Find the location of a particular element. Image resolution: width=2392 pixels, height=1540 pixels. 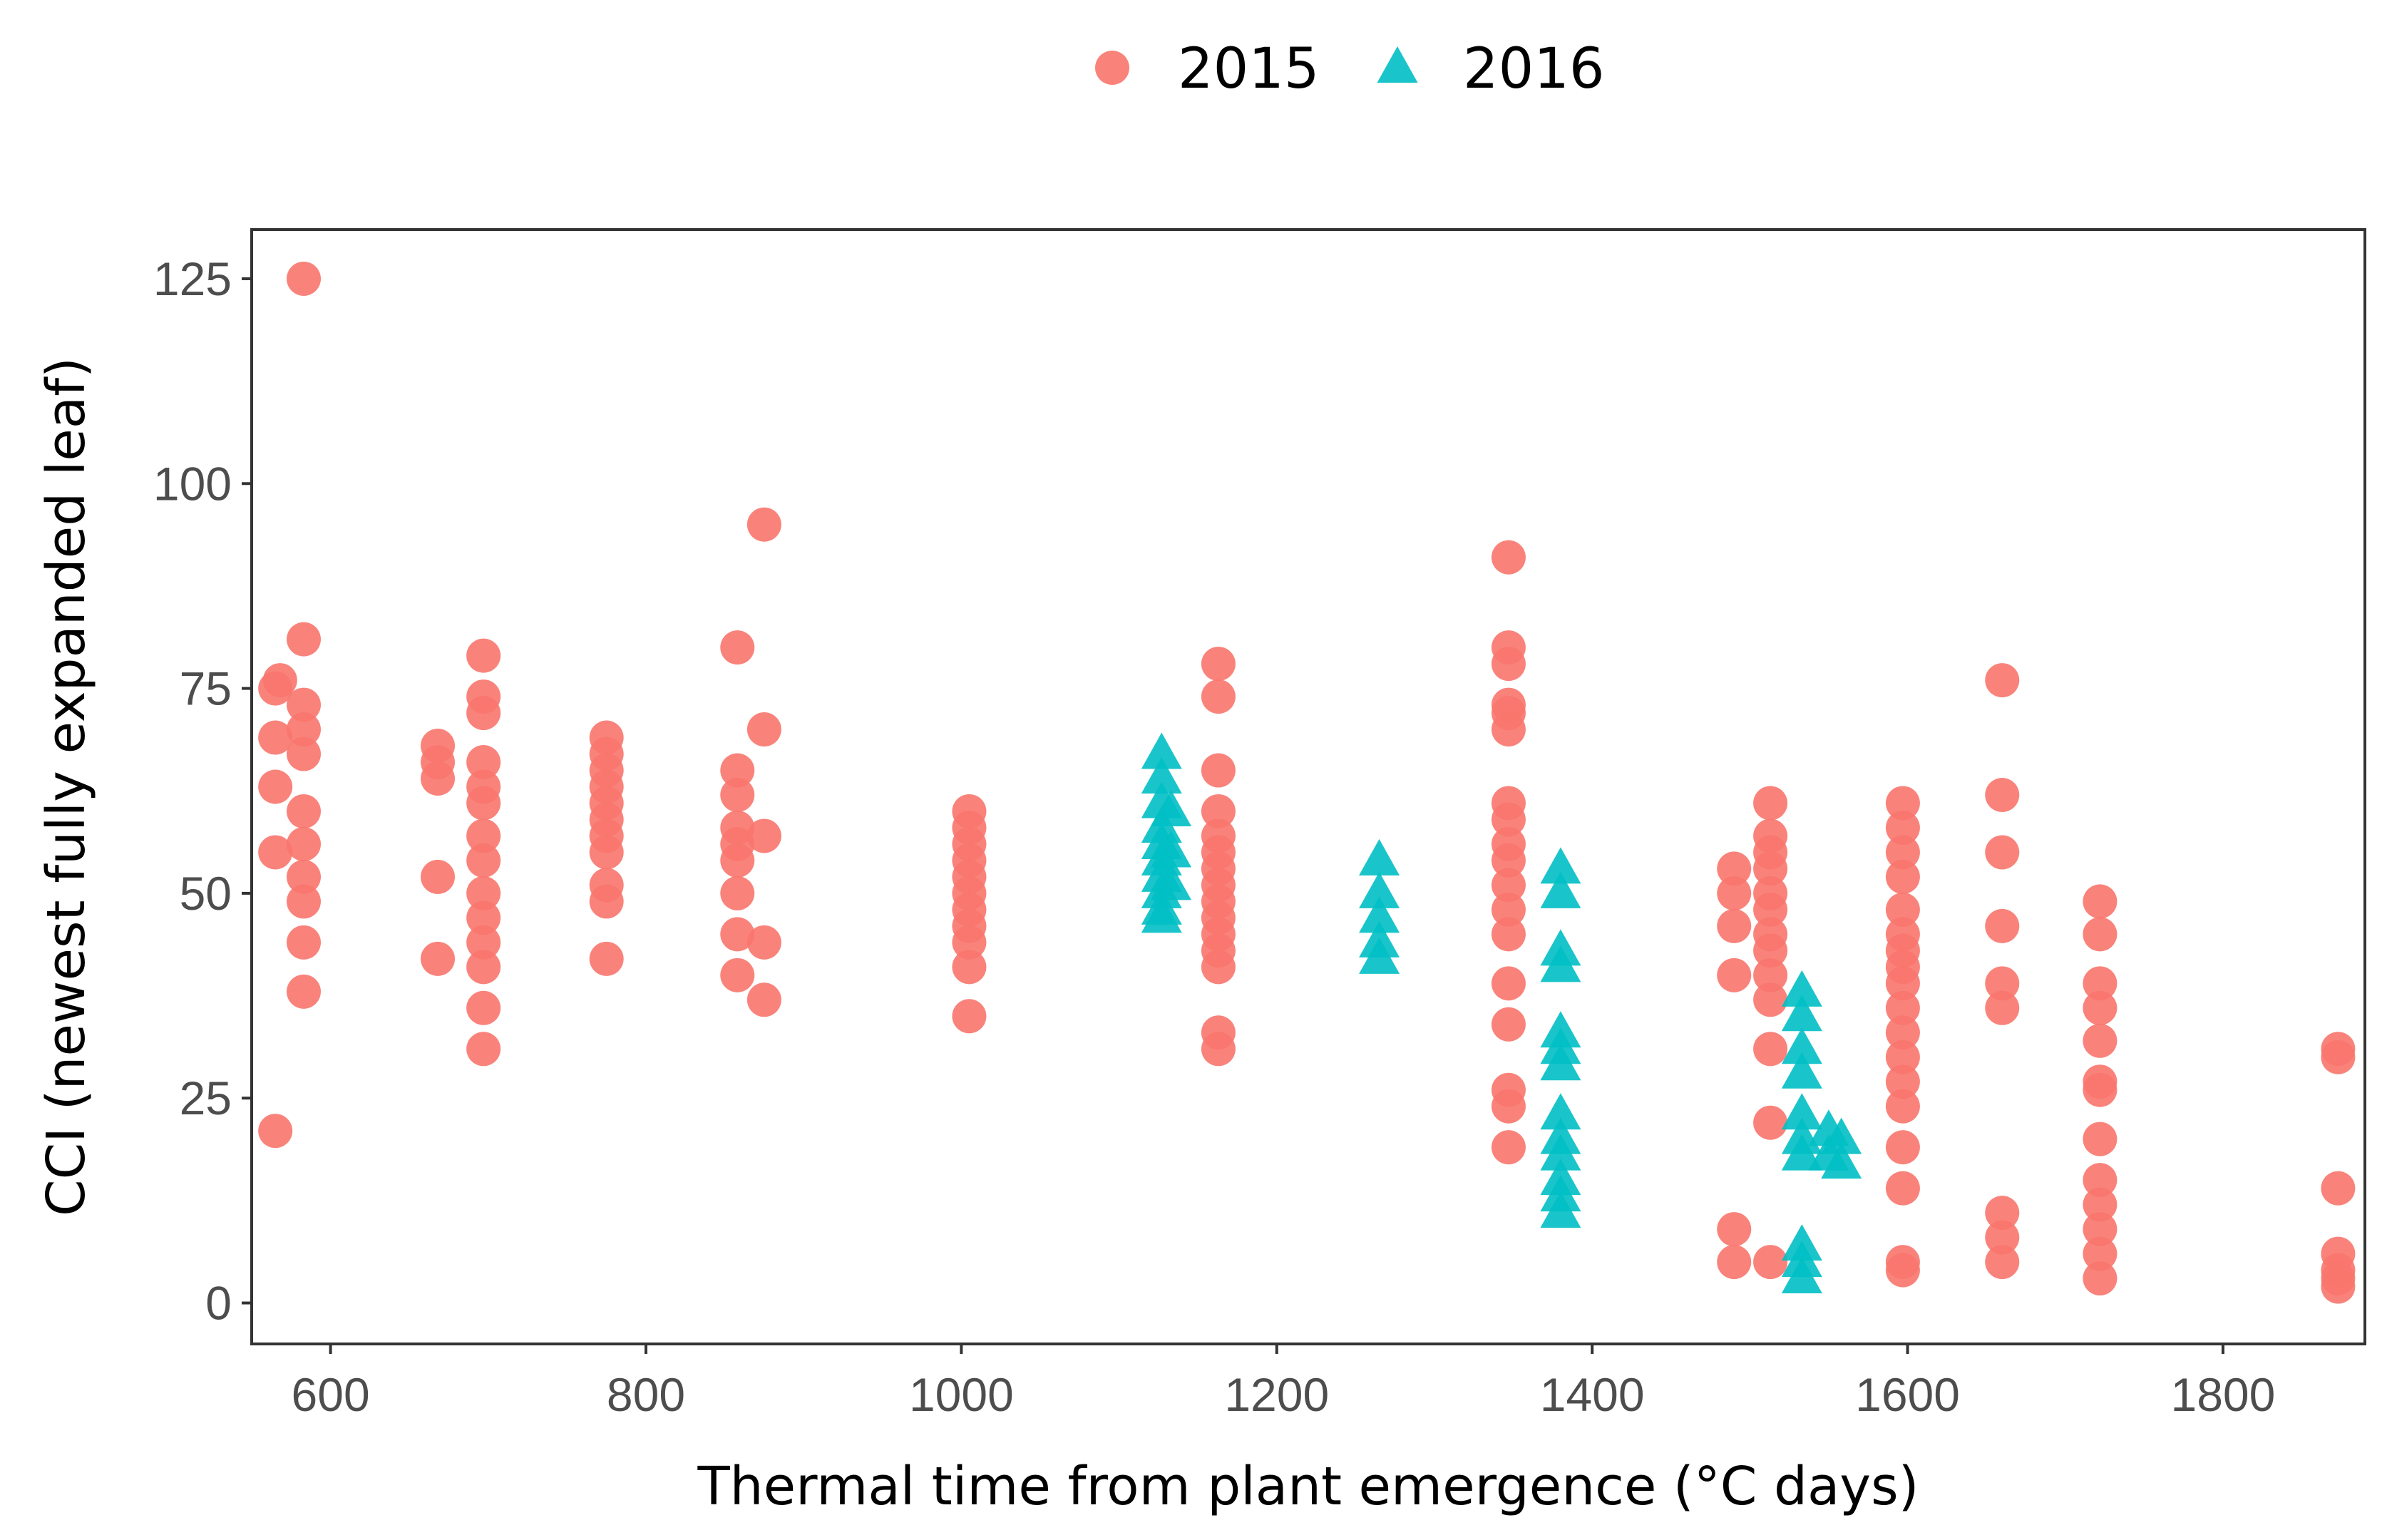

y-tick-label: 125 is located at coordinates (192, 278).